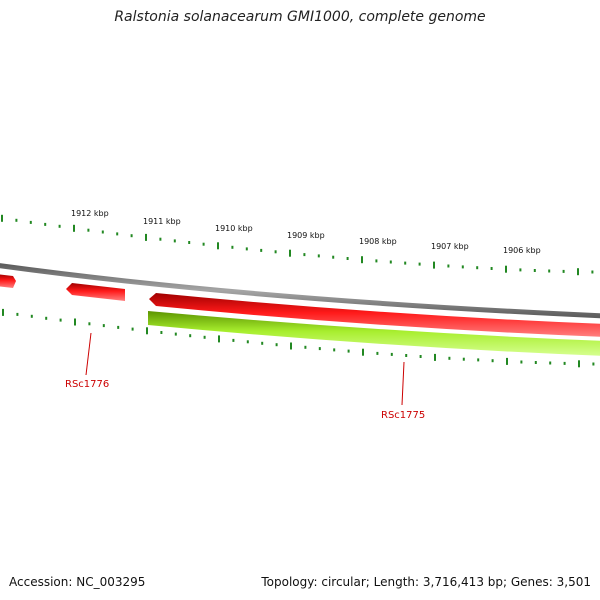 The image size is (600, 600). I want to click on scale-ticks-outer, so click(297, 245).